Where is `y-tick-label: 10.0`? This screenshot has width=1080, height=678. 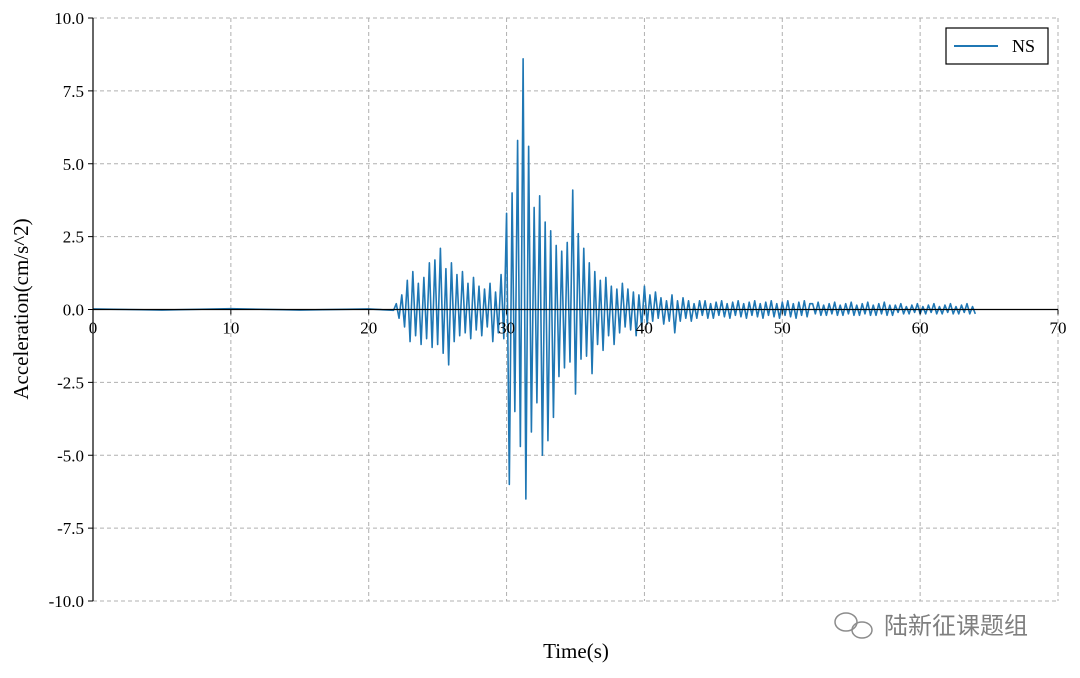 y-tick-label: 10.0 is located at coordinates (69, 18).